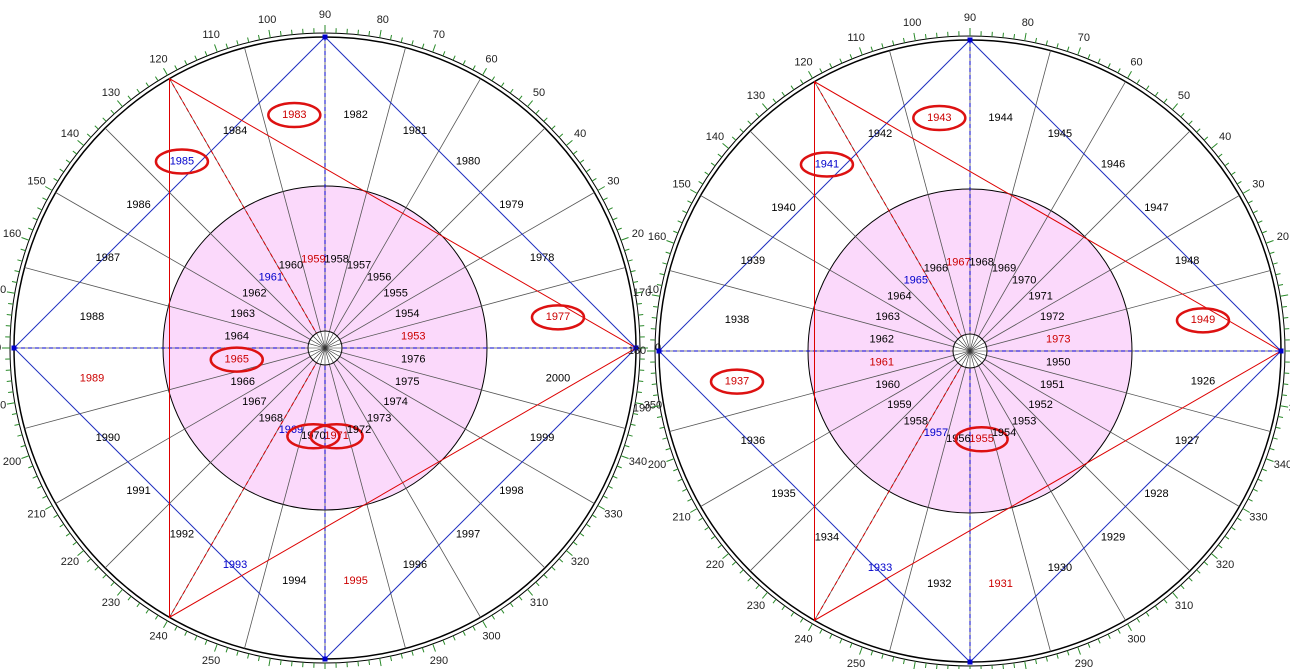 Image resolution: width=1290 pixels, height=669 pixels. Describe the element at coordinates (325, 659) in the screenshot. I see `vertex-dot` at that location.